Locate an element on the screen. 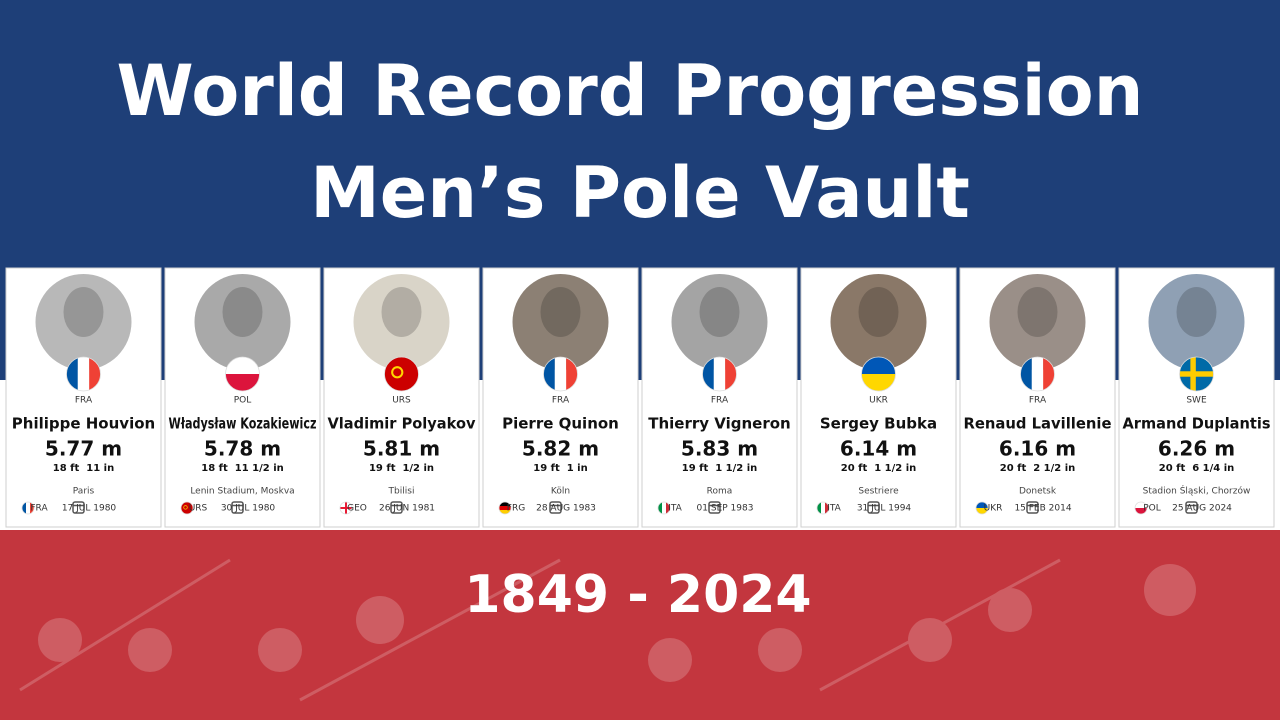 This screenshot has width=1280, height=720. venue: Lenin Stadium, Moskva is located at coordinates (242, 492).